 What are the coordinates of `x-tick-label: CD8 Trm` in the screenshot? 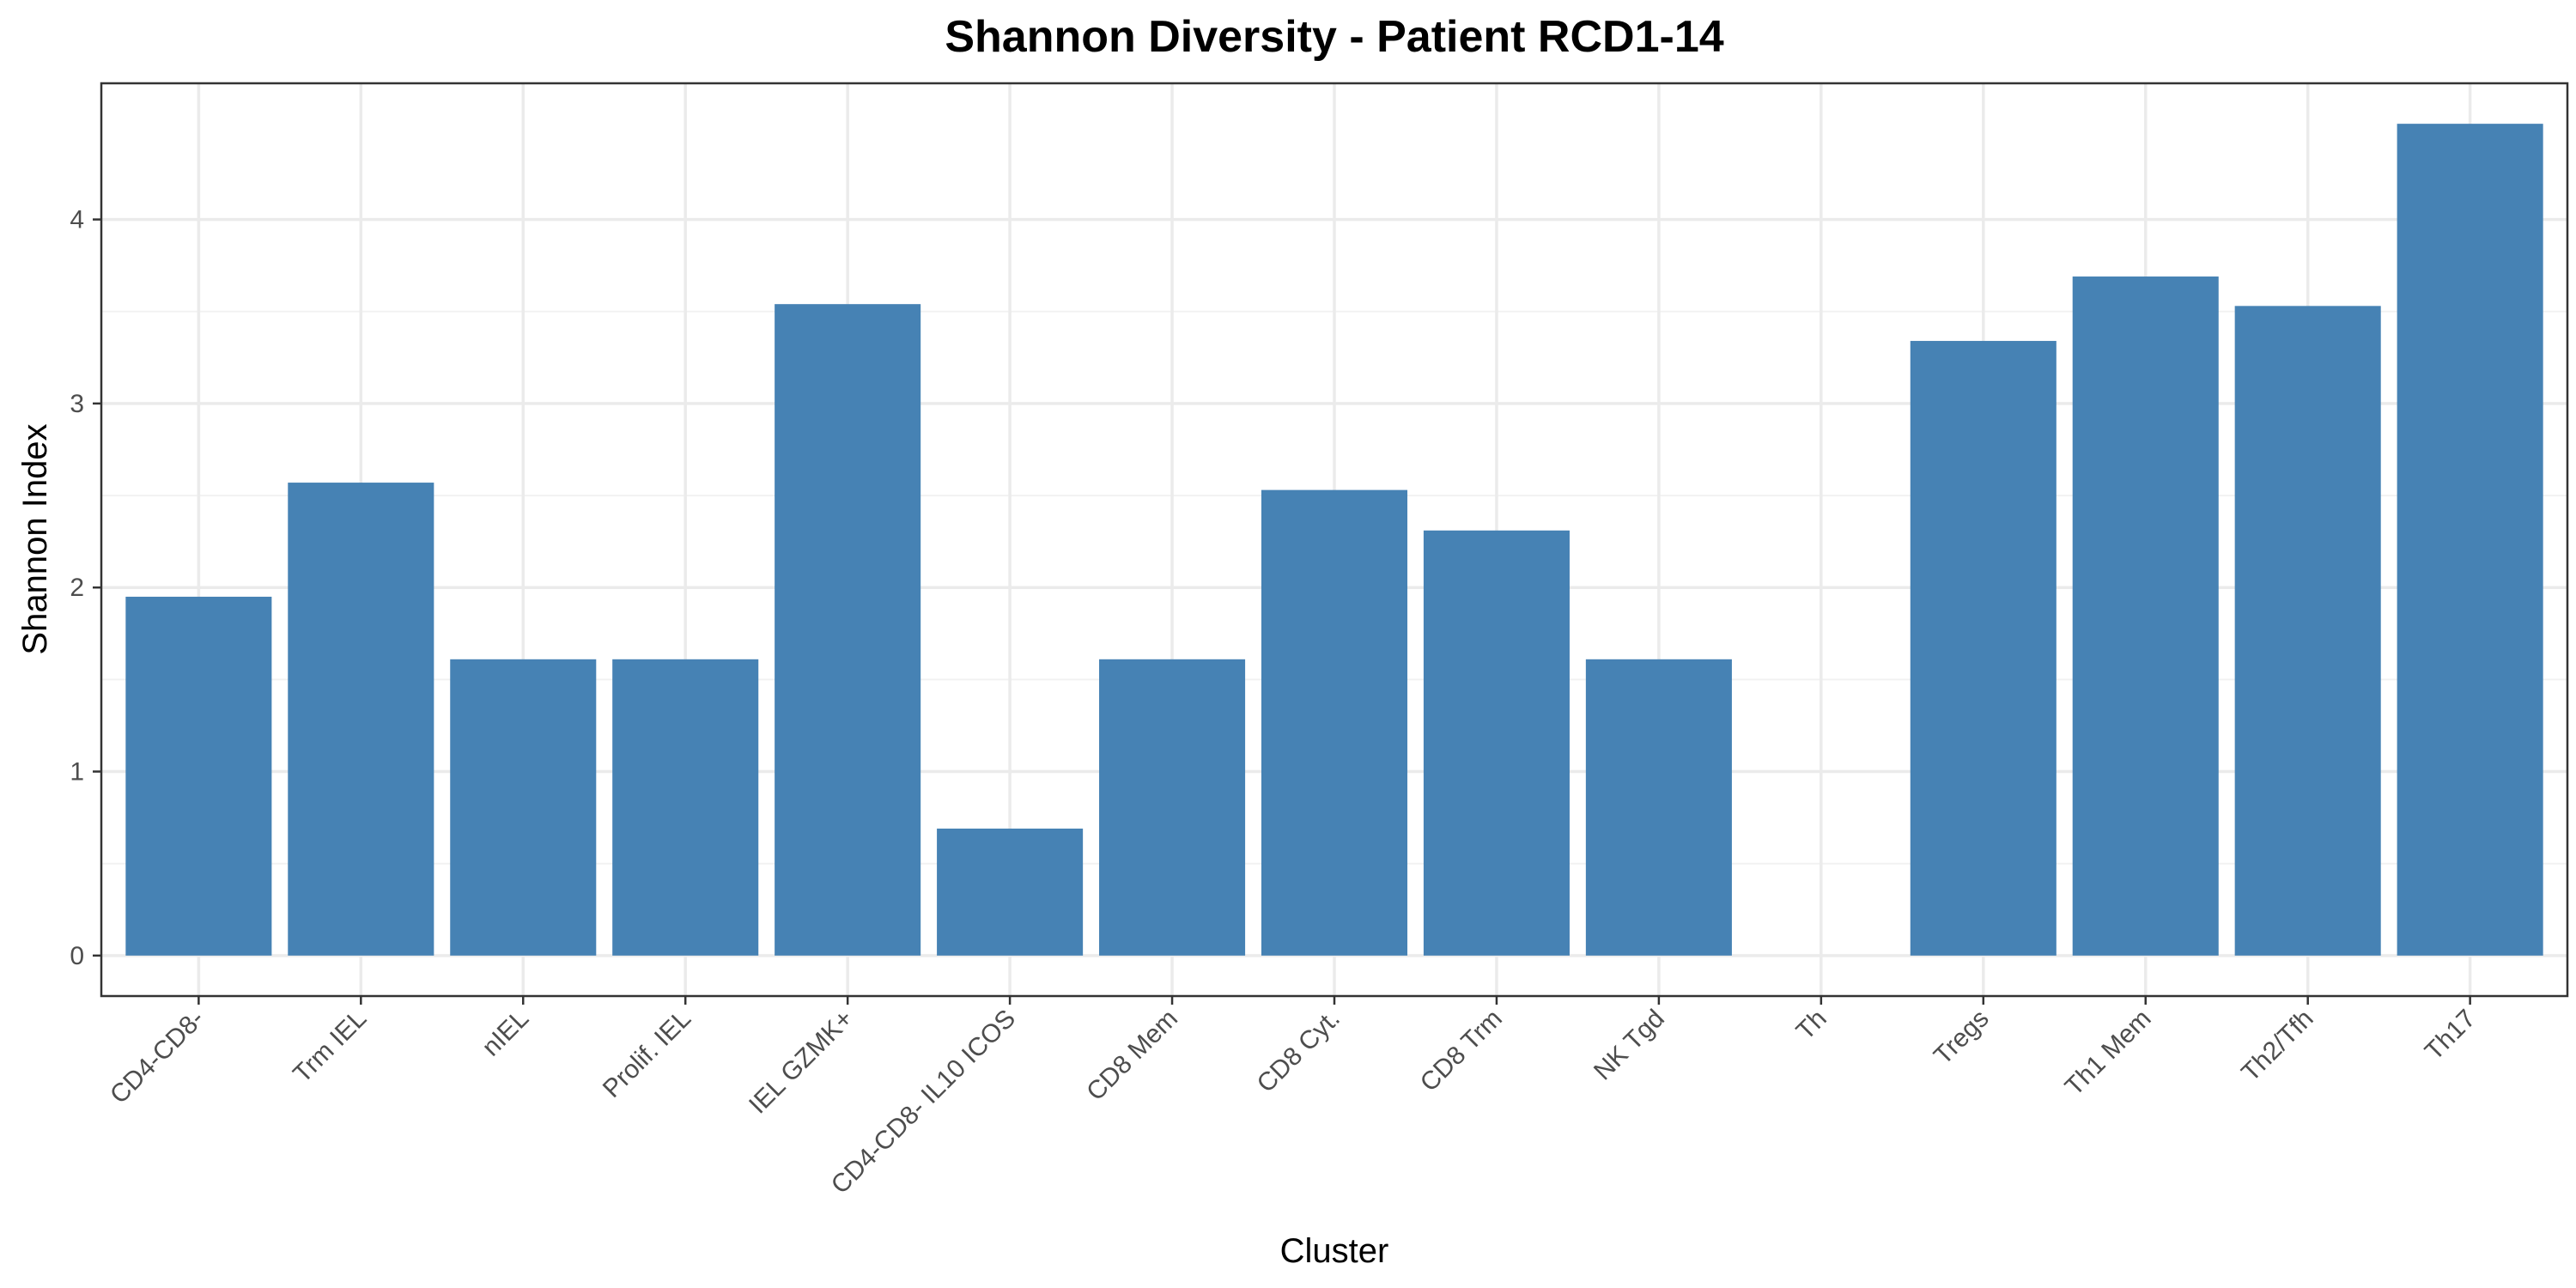 It's located at (1462, 1051).